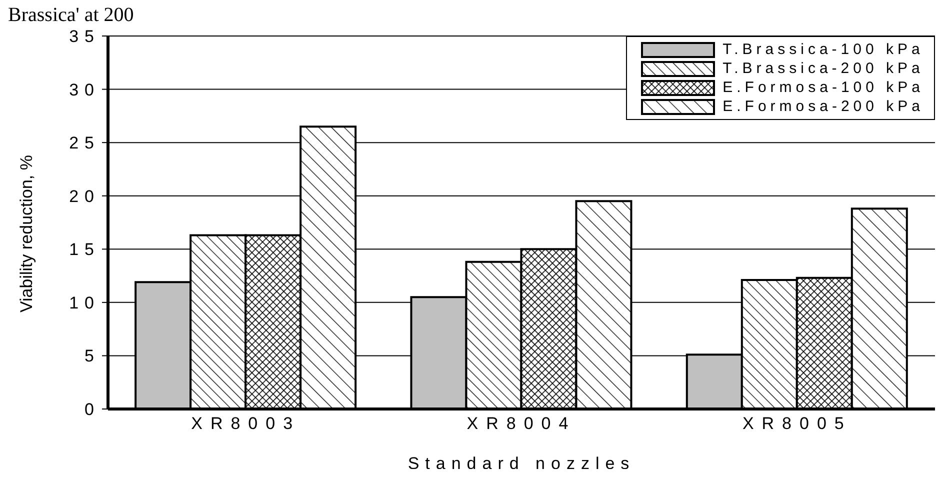 Image resolution: width=943 pixels, height=477 pixels. What do you see at coordinates (84, 250) in the screenshot?
I see `y-tick-label: 15` at bounding box center [84, 250].